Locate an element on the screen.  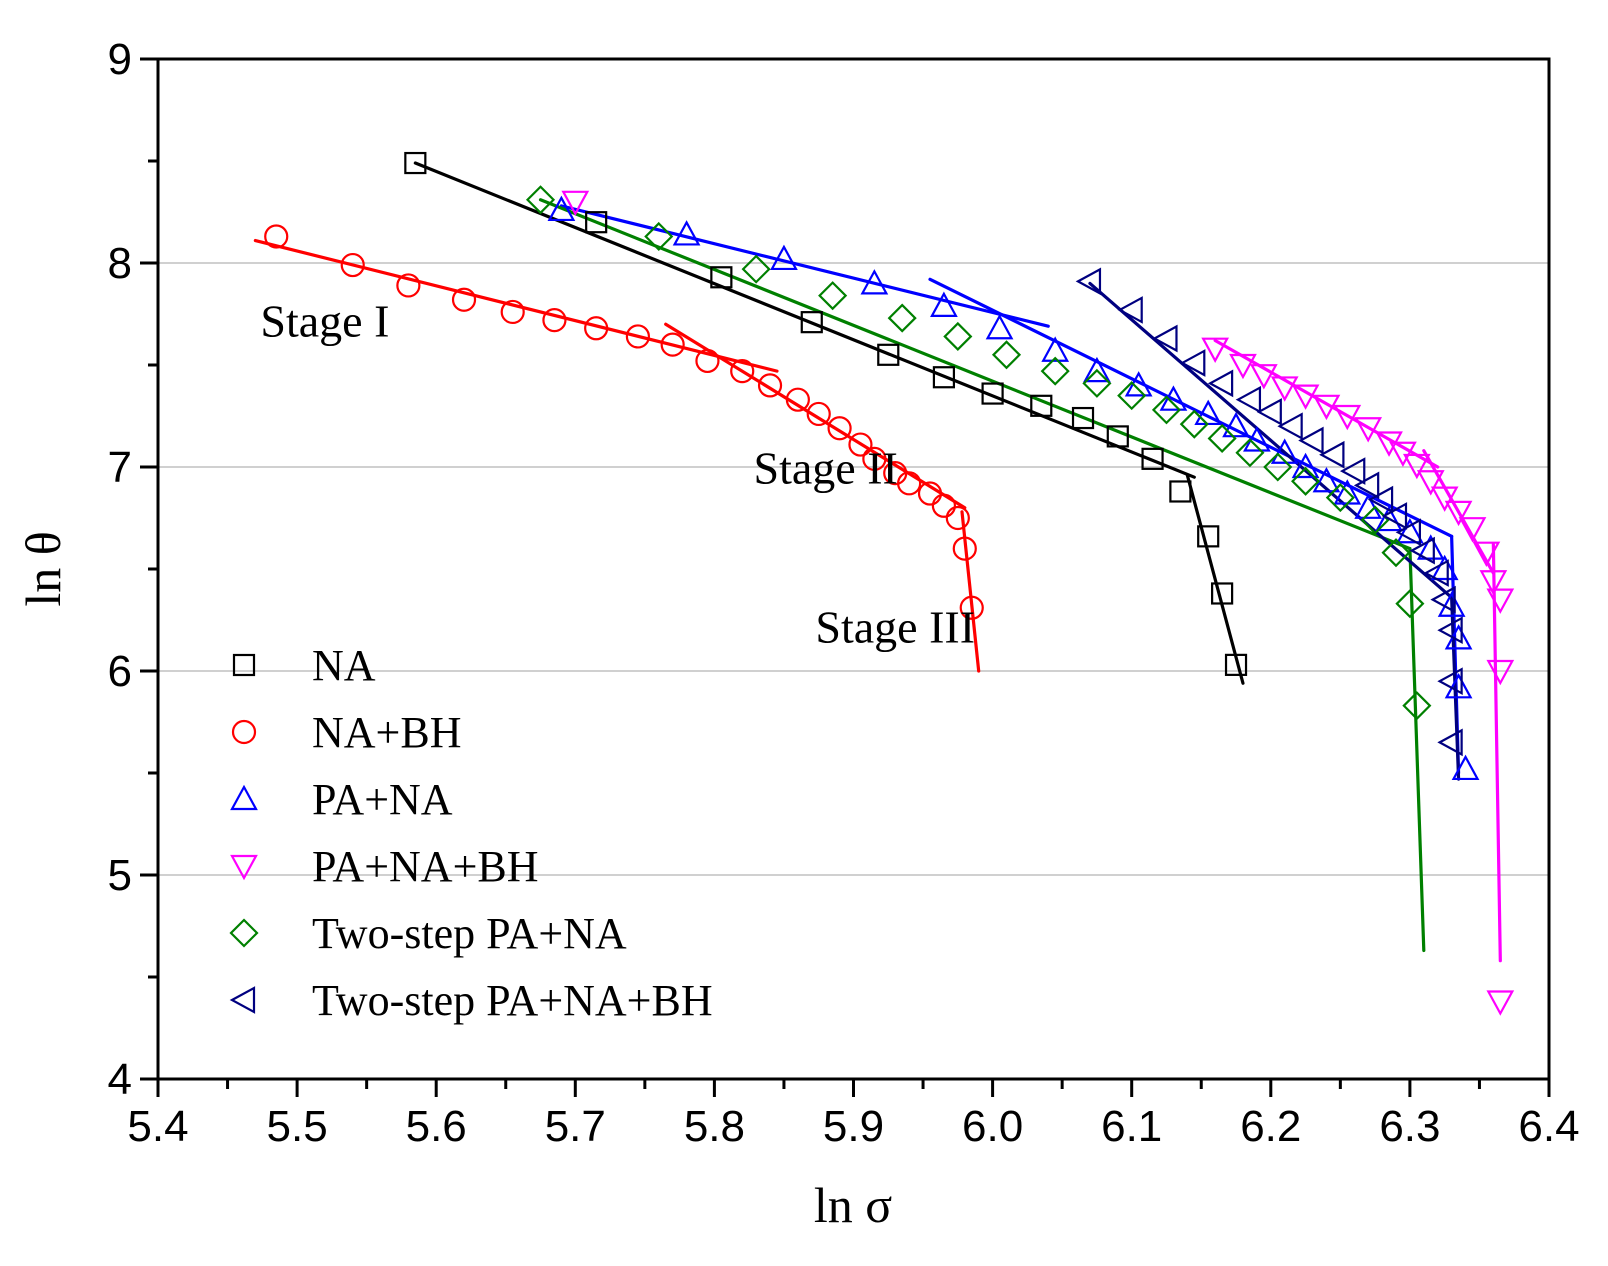
x-tick-label: 6.1 is located at coordinates (1131, 1126).